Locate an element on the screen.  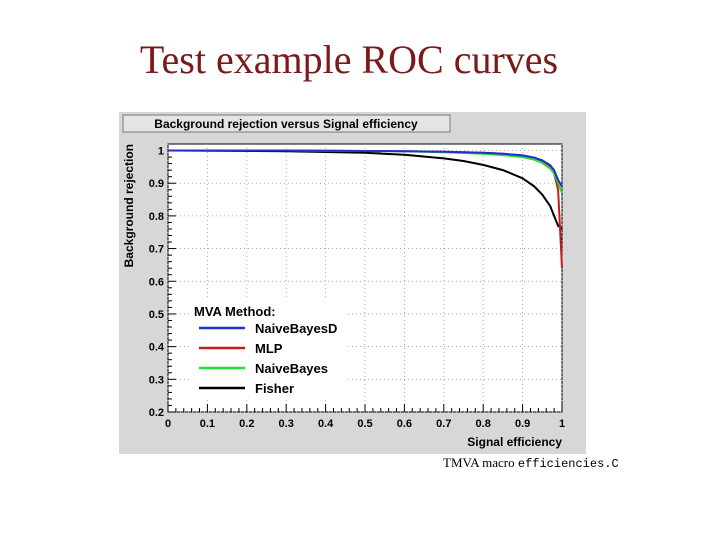
x-axis-label: Signal efficiency is located at coordinates (514, 442).